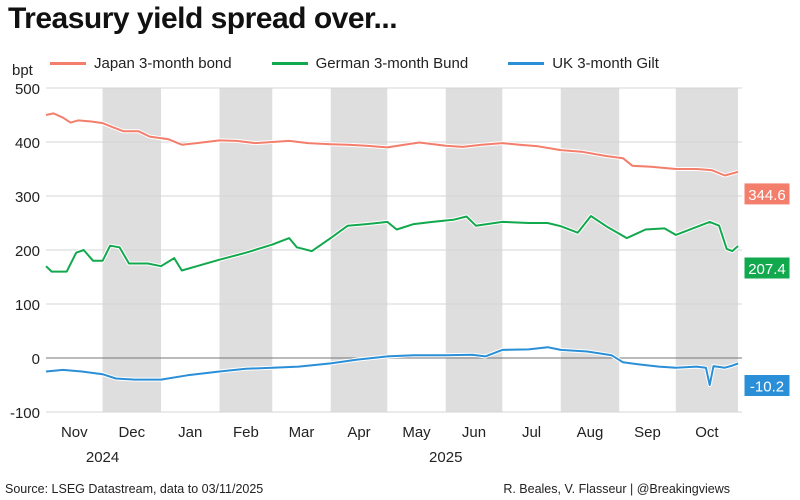 This screenshot has width=800, height=500. I want to click on legend-item-japan: Japan 3-month bond, so click(141, 63).